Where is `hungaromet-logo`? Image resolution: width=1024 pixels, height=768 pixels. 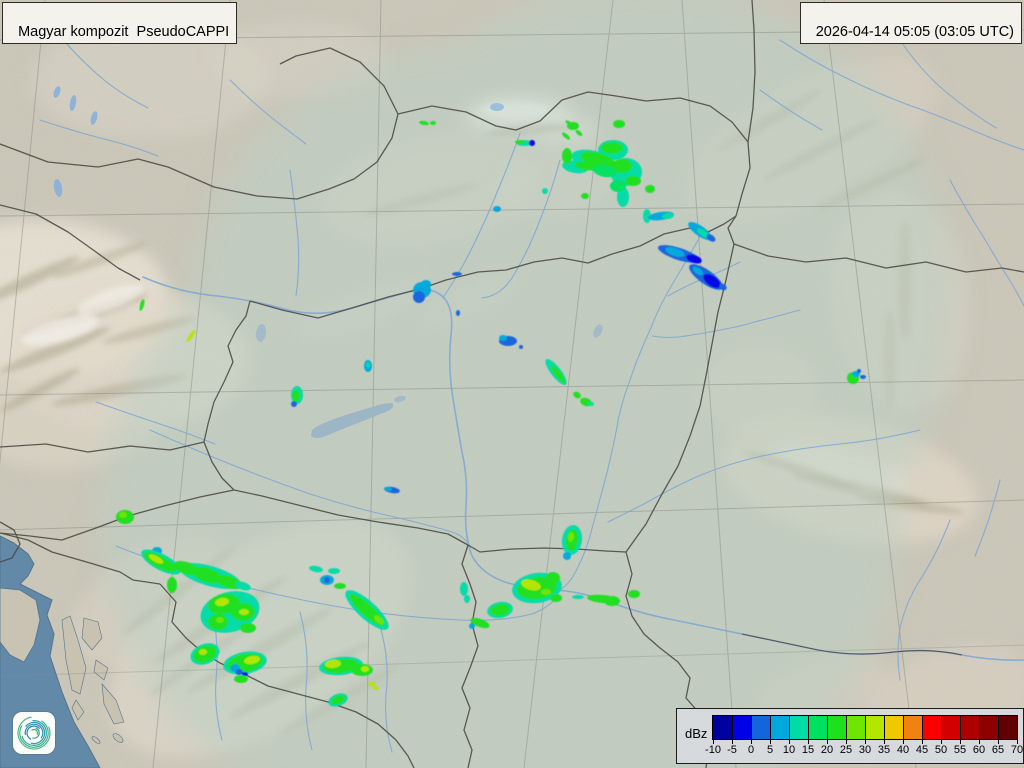 hungaromet-logo is located at coordinates (34, 733).